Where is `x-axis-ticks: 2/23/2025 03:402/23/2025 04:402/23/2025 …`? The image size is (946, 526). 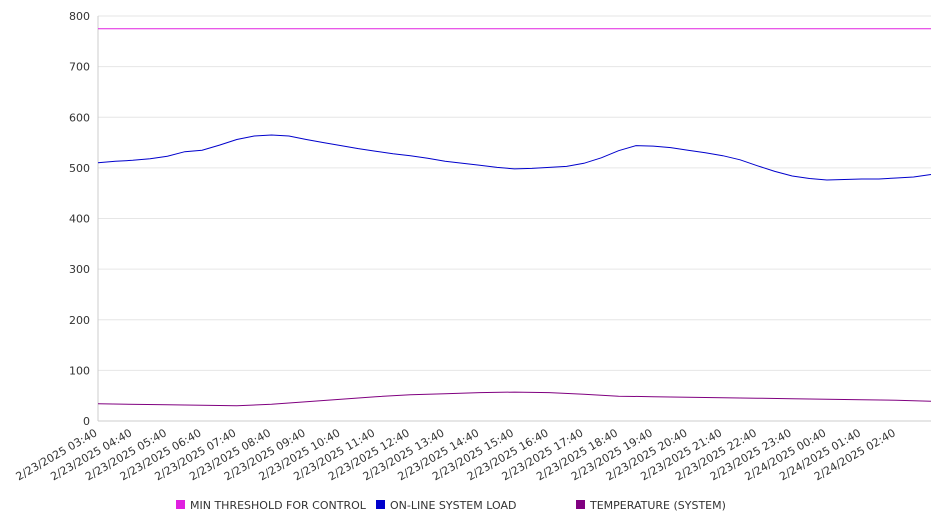
x-axis-ticks: 2/23/2025 03:402/23/2025 04:402/23/2025 … is located at coordinates (456, 454).